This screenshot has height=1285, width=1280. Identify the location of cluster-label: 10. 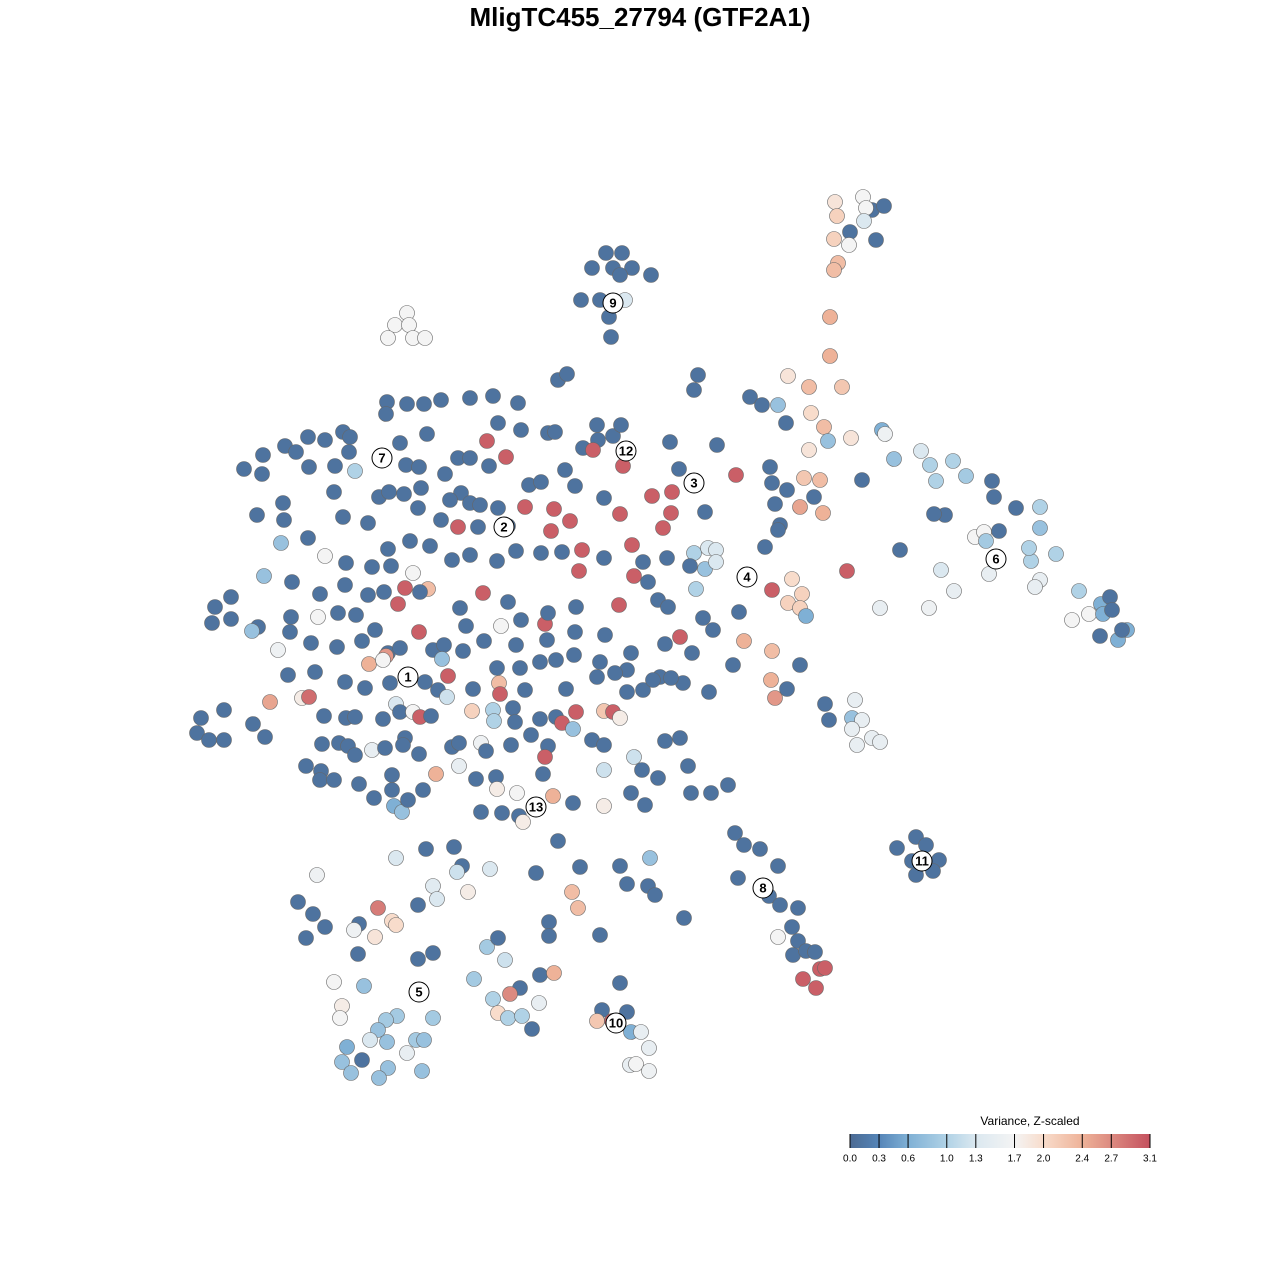
(616, 1023).